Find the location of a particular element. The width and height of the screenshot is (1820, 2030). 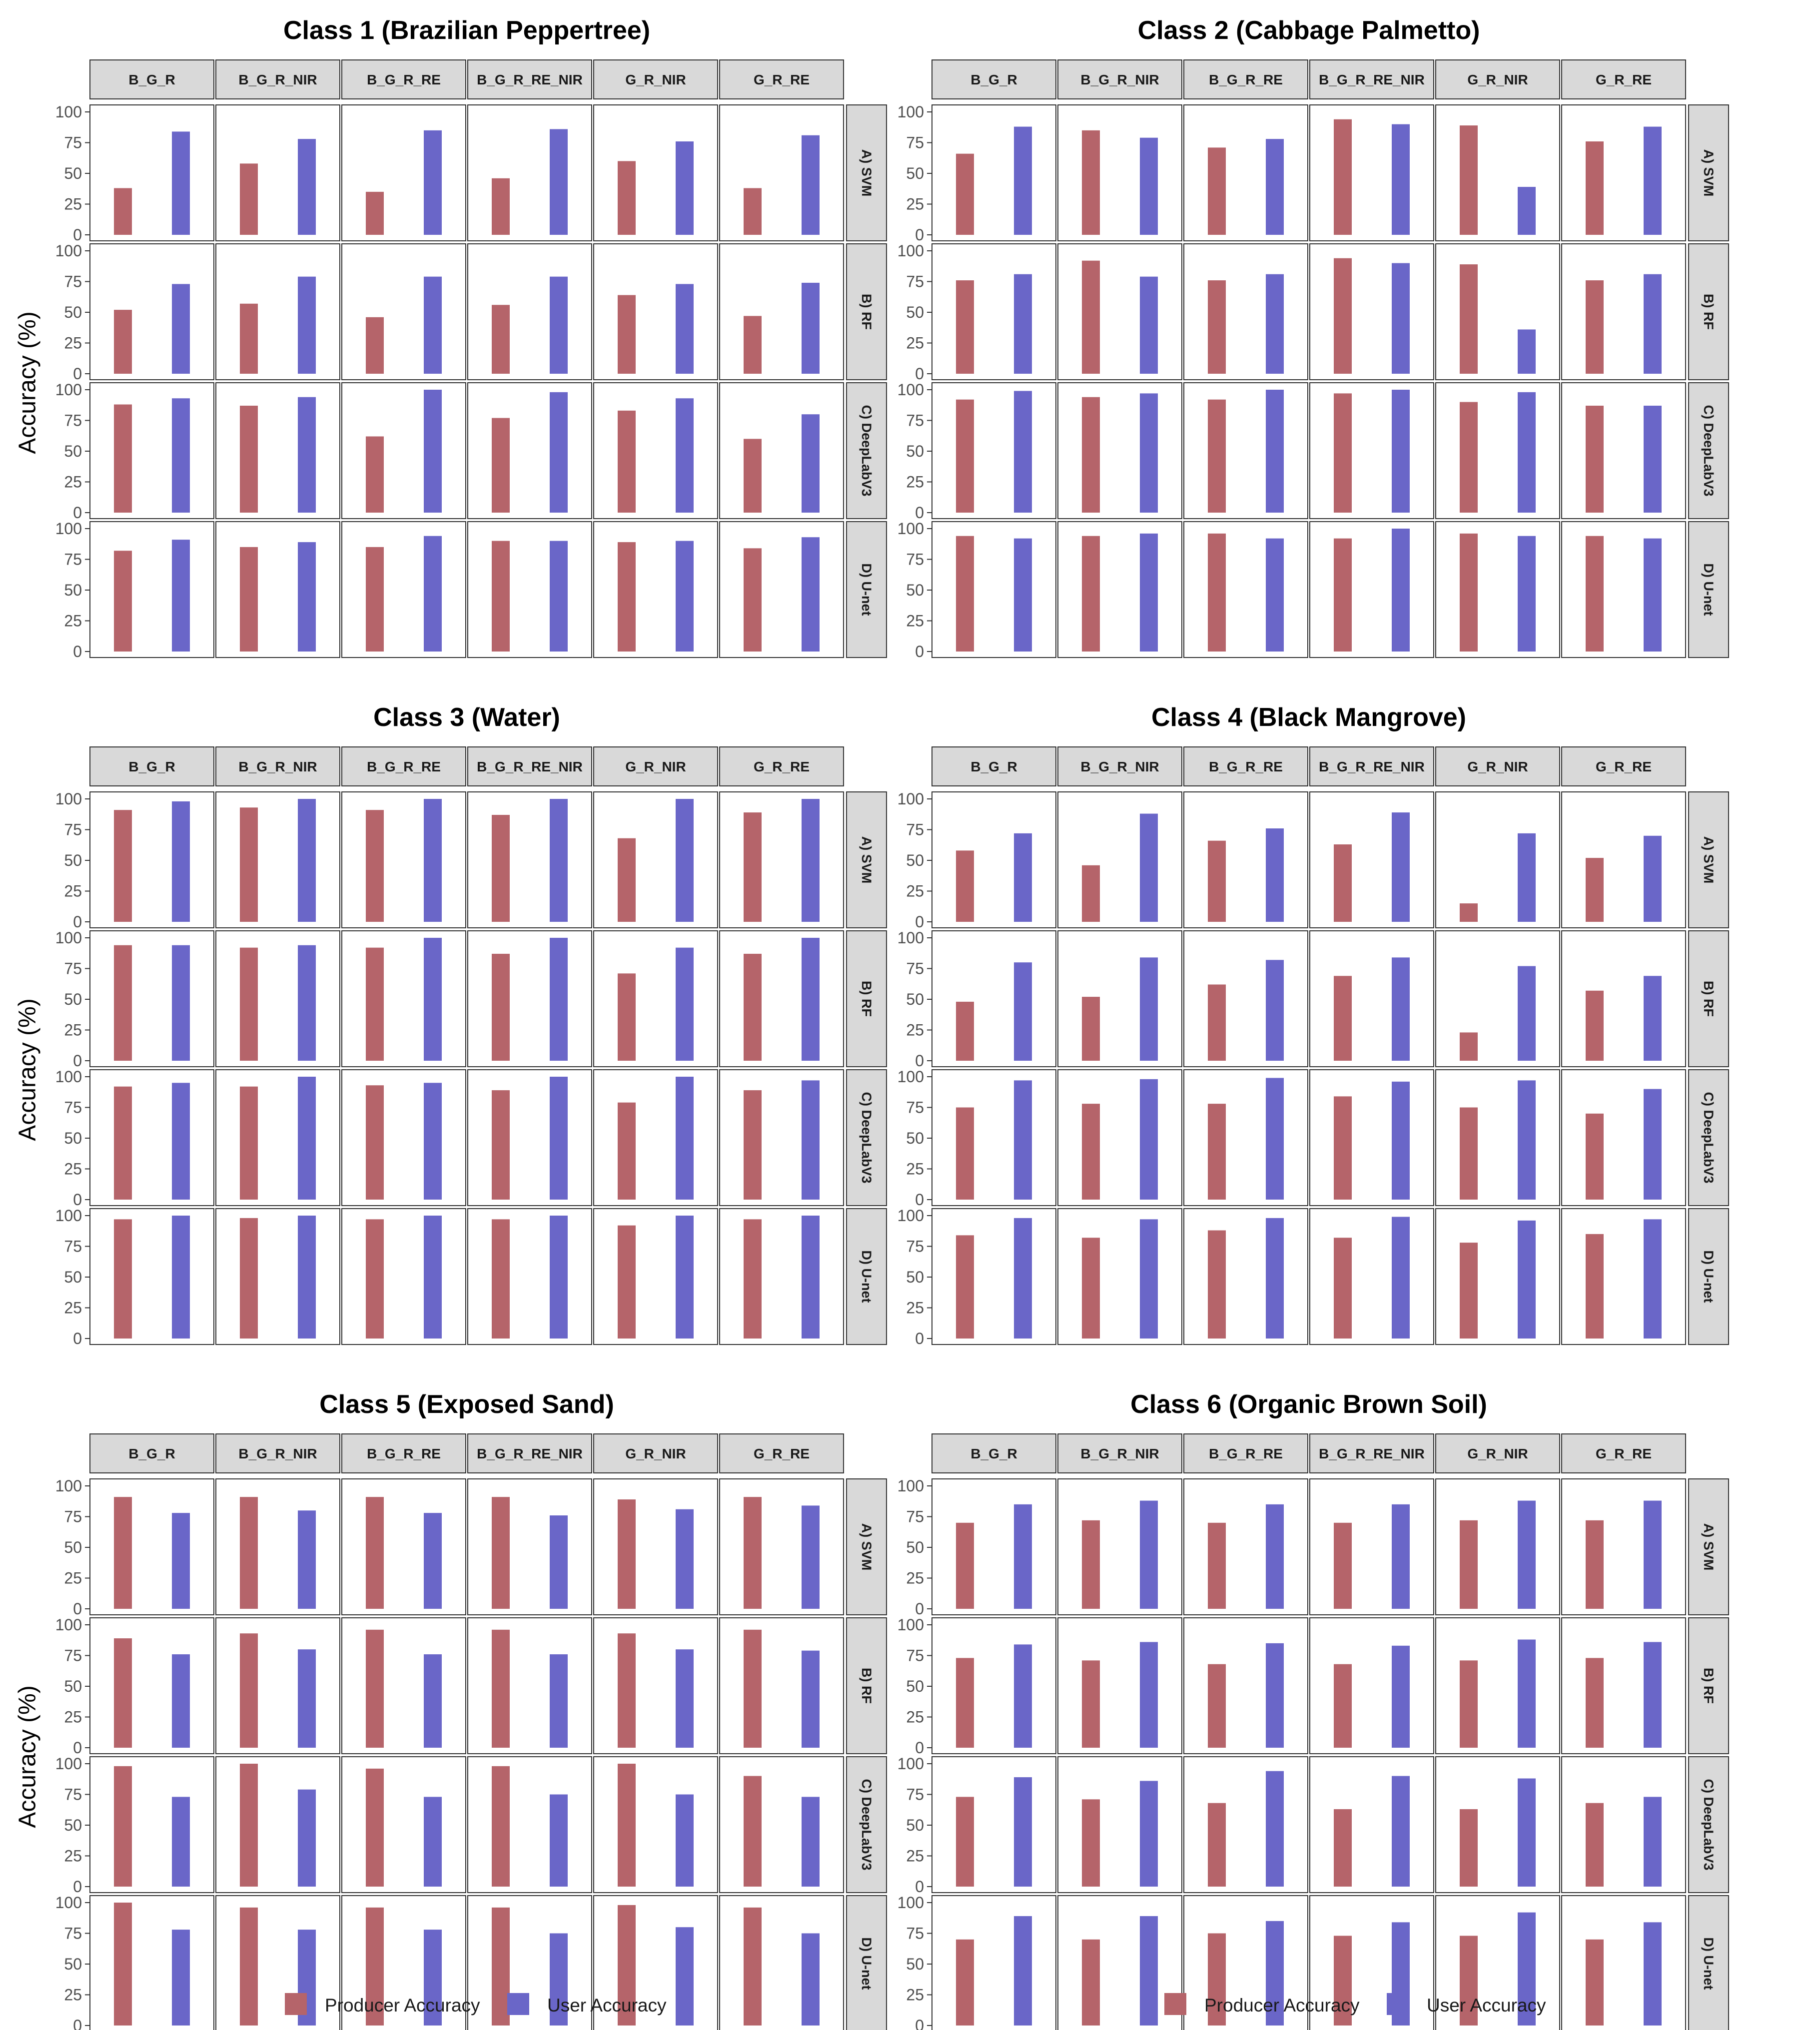

facet-strip-label: G_R_NIR is located at coordinates (1498, 767).